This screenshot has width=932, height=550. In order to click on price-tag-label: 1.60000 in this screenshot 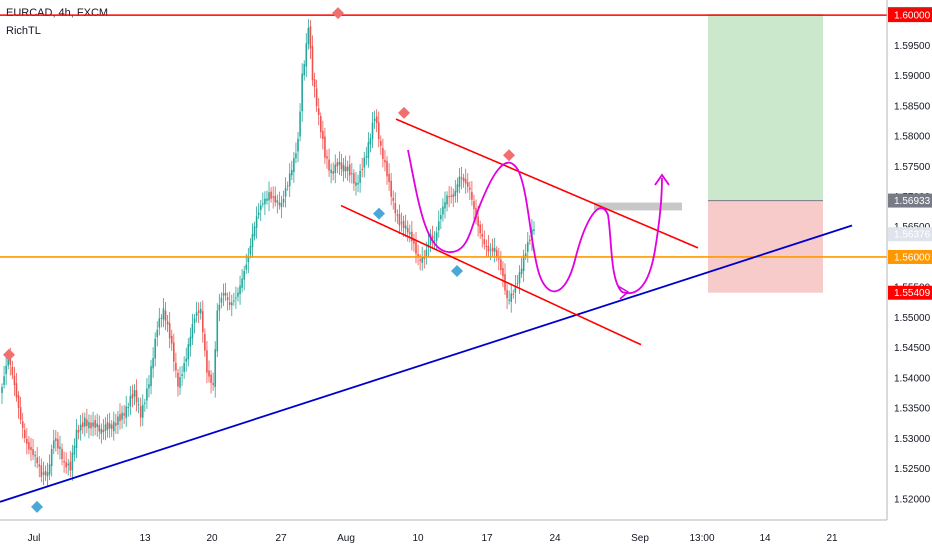, I will do `click(912, 16)`.